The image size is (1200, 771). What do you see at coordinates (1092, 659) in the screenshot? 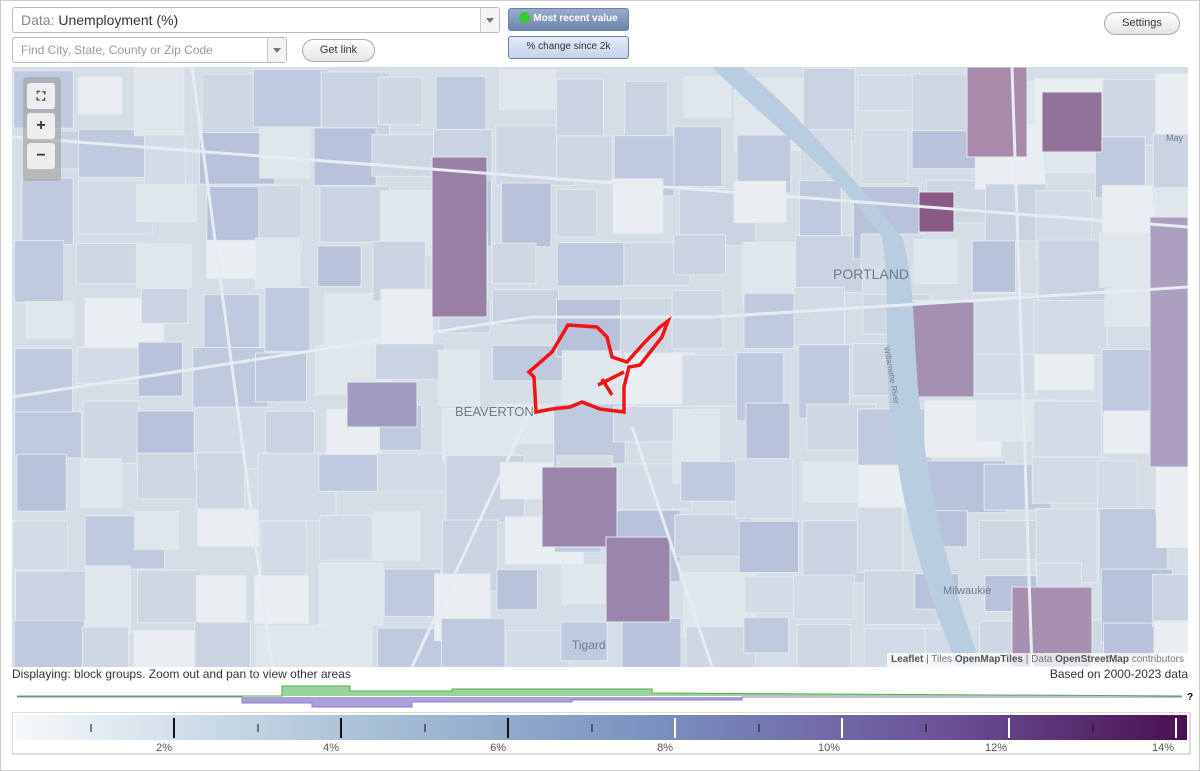
I see `link: OpenStreetMap` at bounding box center [1092, 659].